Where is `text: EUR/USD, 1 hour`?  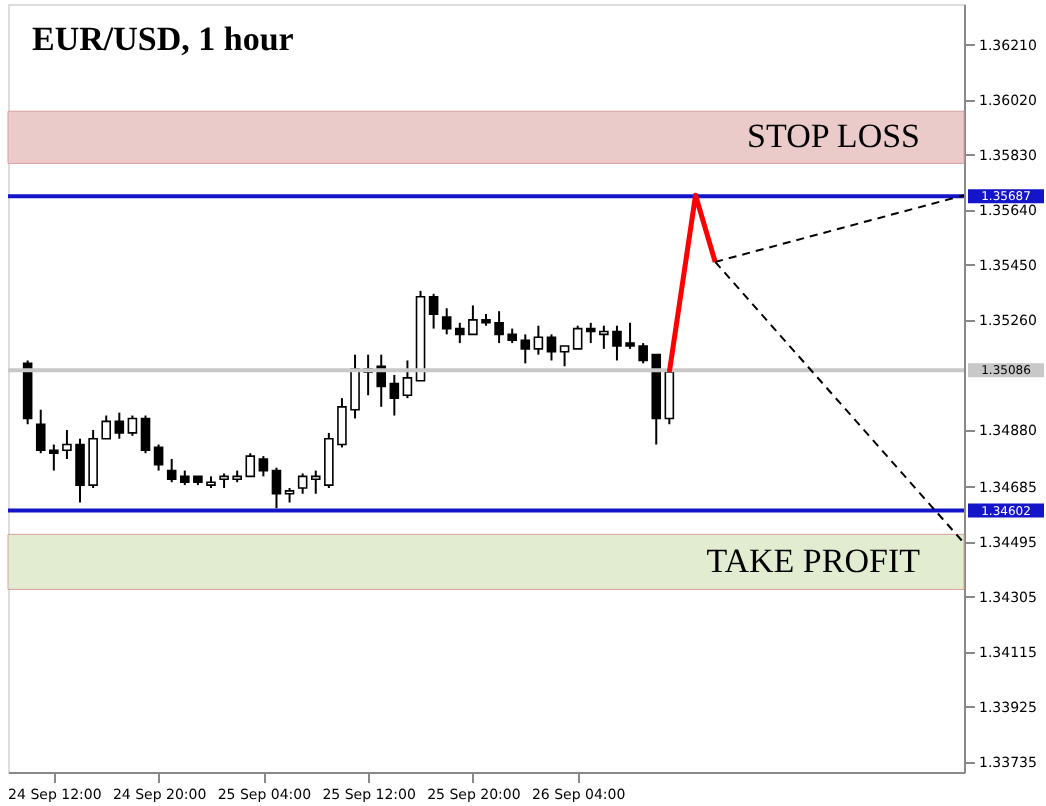
text: EUR/USD, 1 hour is located at coordinates (163, 39).